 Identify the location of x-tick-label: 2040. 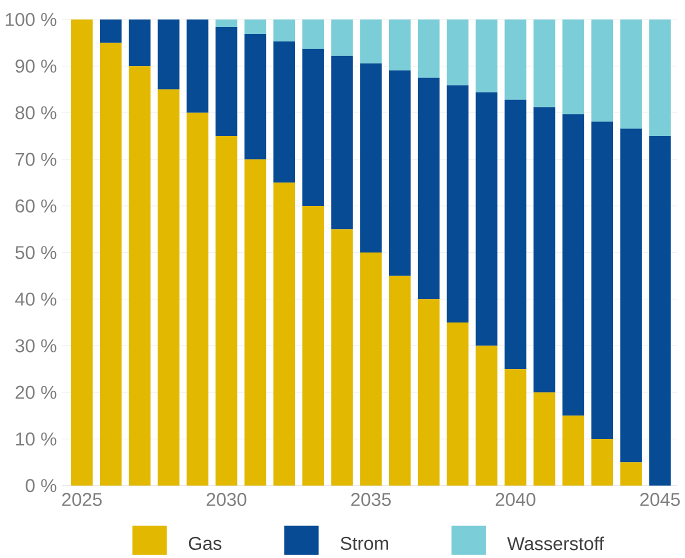
(516, 499).